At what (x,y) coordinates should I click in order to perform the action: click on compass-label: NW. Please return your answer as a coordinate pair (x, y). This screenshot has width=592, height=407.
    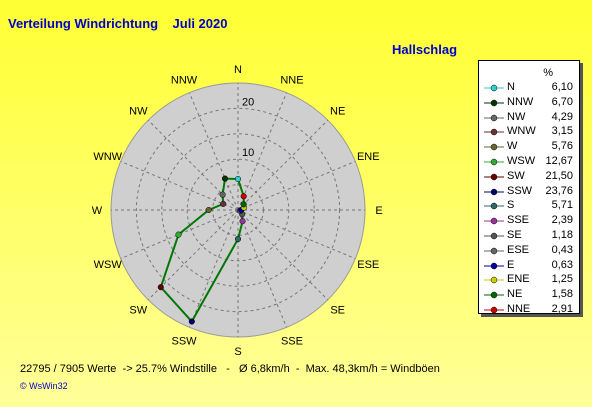
    Looking at the image, I should click on (138, 111).